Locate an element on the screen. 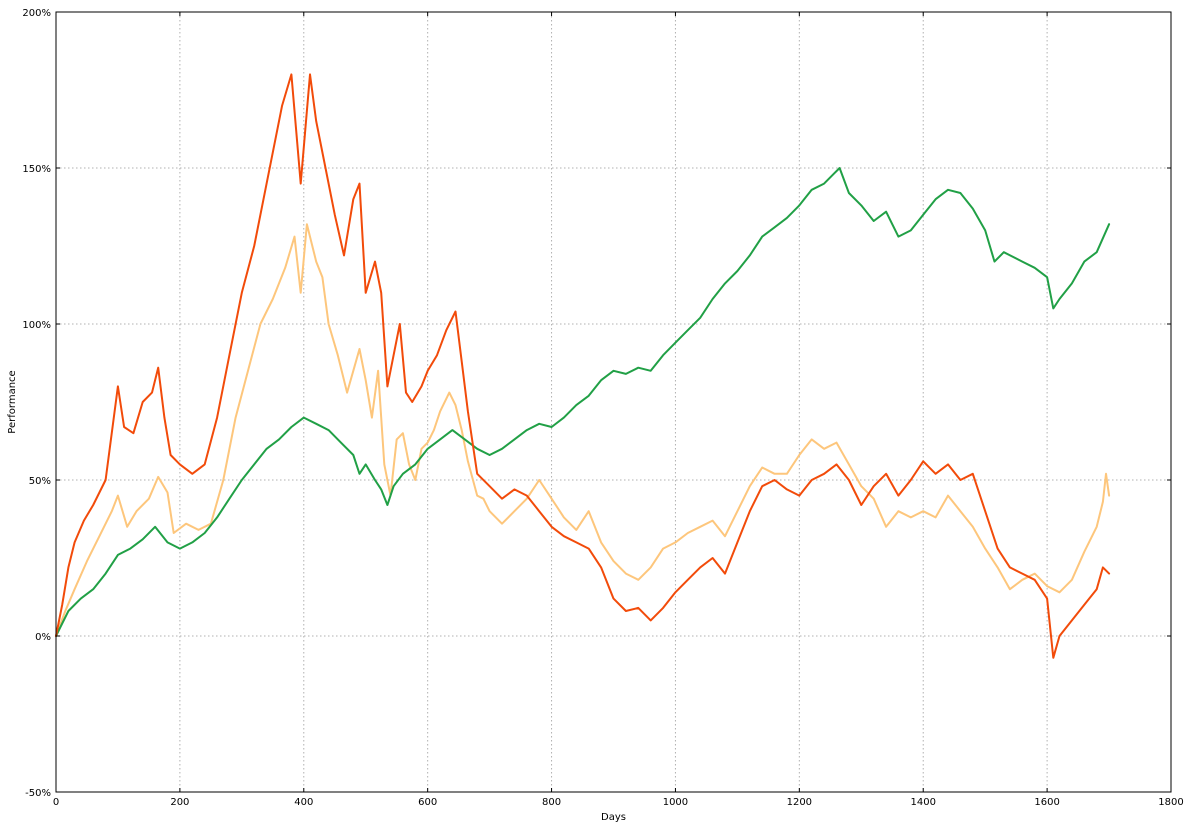 Image resolution: width=1190 pixels, height=829 pixels. y-tick-label: -50% is located at coordinates (38, 793).